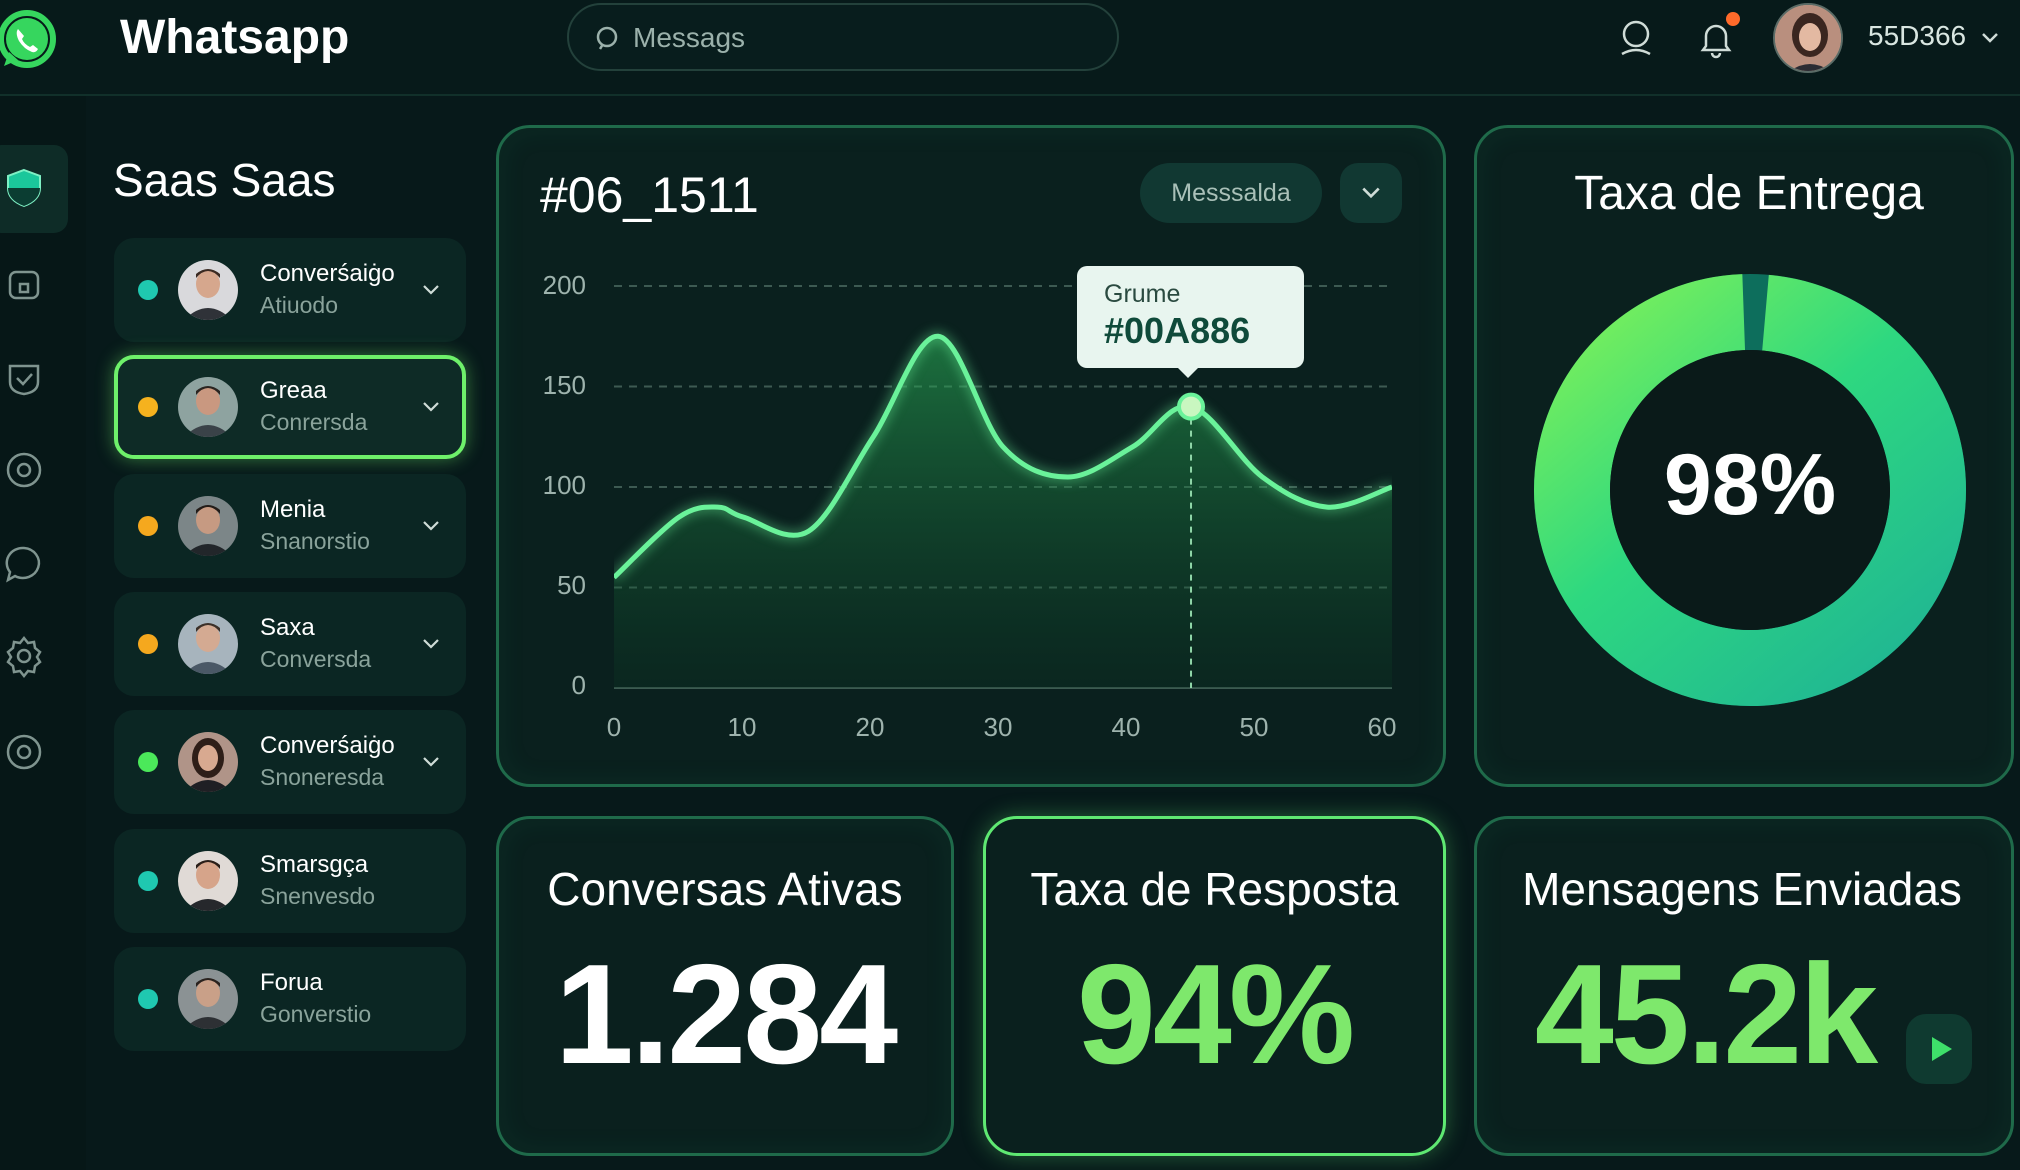 This screenshot has height=1170, width=2020. Describe the element at coordinates (1191, 406) in the screenshot. I see `highlight-point` at that location.